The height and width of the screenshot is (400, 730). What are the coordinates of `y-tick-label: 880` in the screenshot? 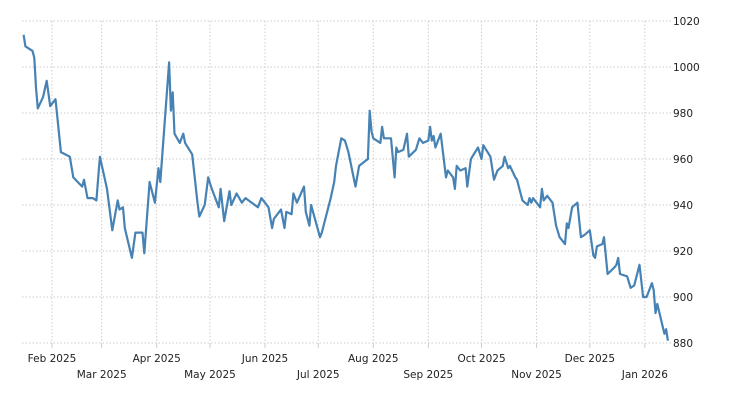 It's located at (683, 344).